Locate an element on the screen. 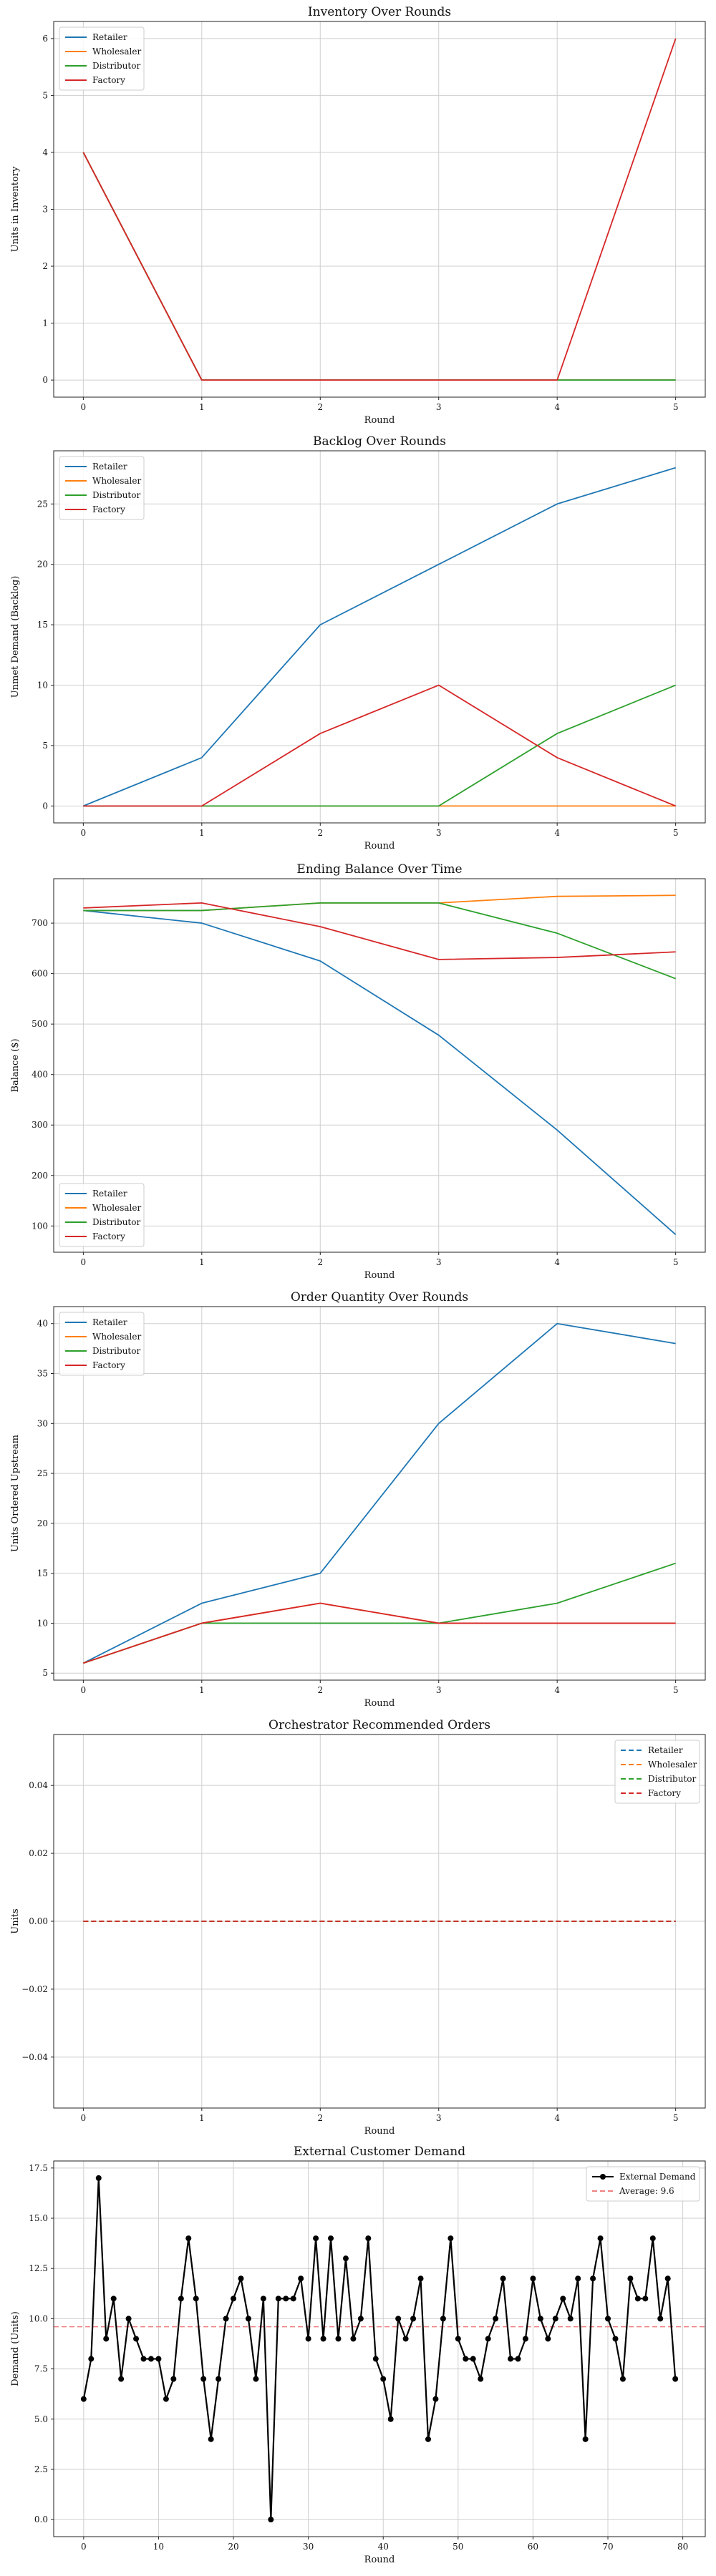  y-tick-label: 20 is located at coordinates (42, 1523).